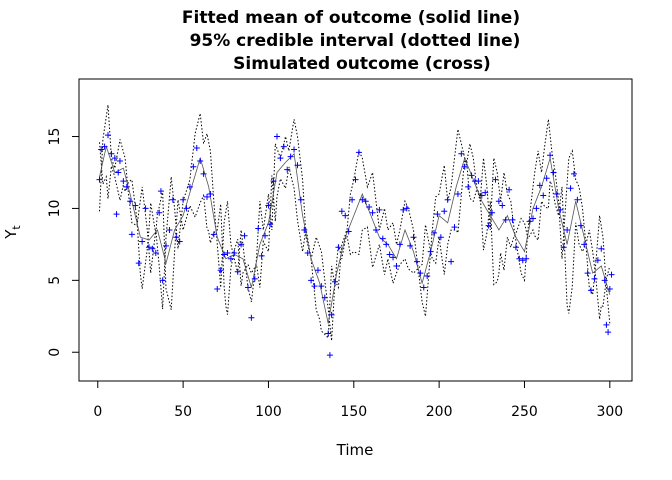 The height and width of the screenshot is (480, 672). What do you see at coordinates (97, 412) in the screenshot?
I see `x-tick-label: 0` at bounding box center [97, 412].